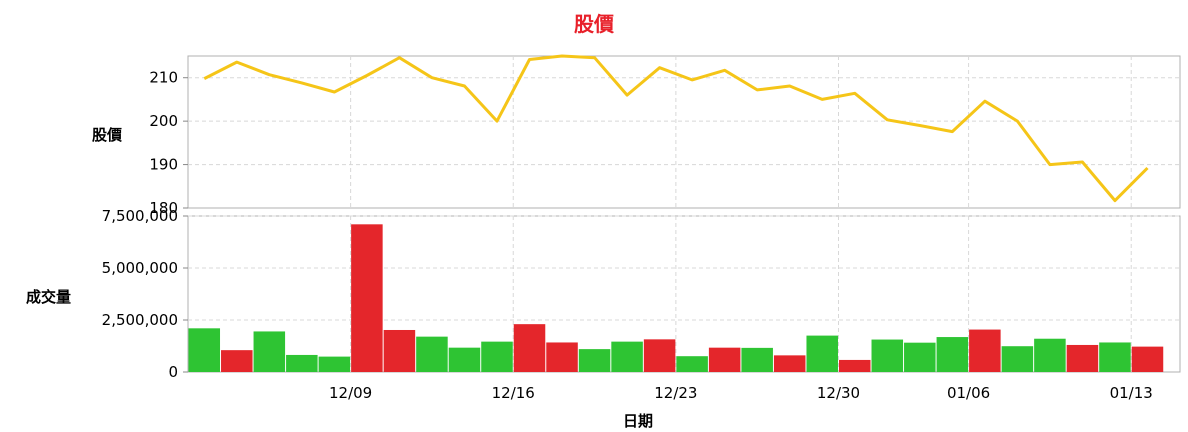 The height and width of the screenshot is (432, 1188). I want to click on volume-y-tick-label: 7,500,000, so click(140, 216).